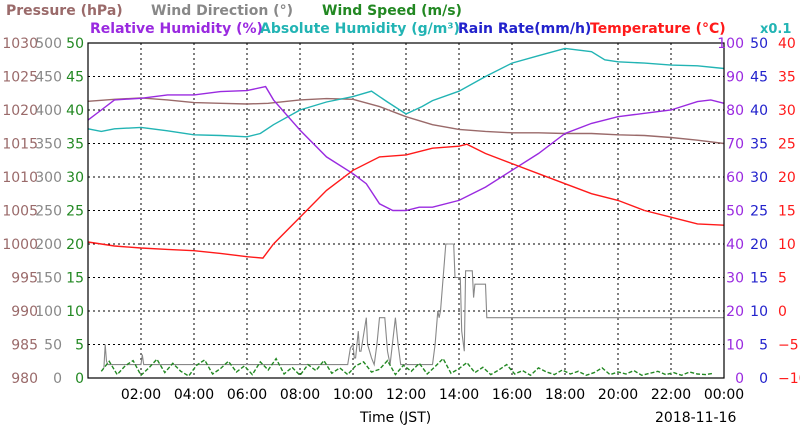  I want to click on tick-wind-speed: 45, so click(75, 78).